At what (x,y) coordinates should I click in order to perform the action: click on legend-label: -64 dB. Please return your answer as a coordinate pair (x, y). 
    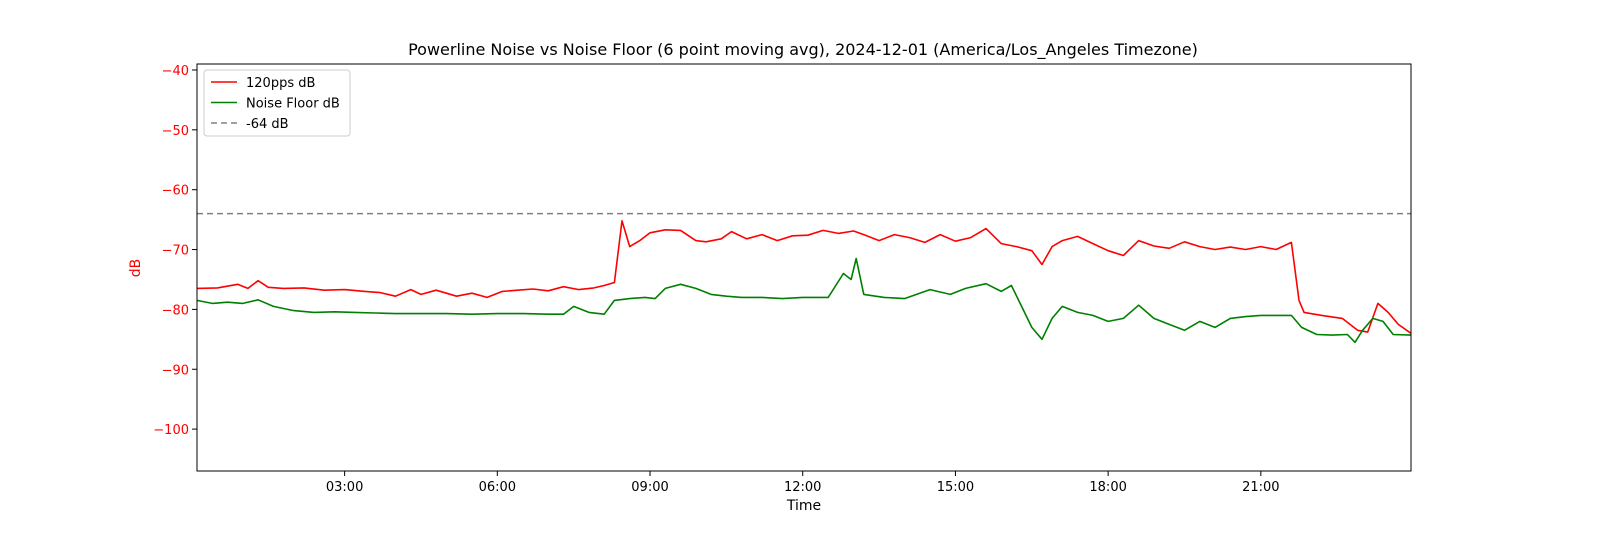
    Looking at the image, I should click on (267, 124).